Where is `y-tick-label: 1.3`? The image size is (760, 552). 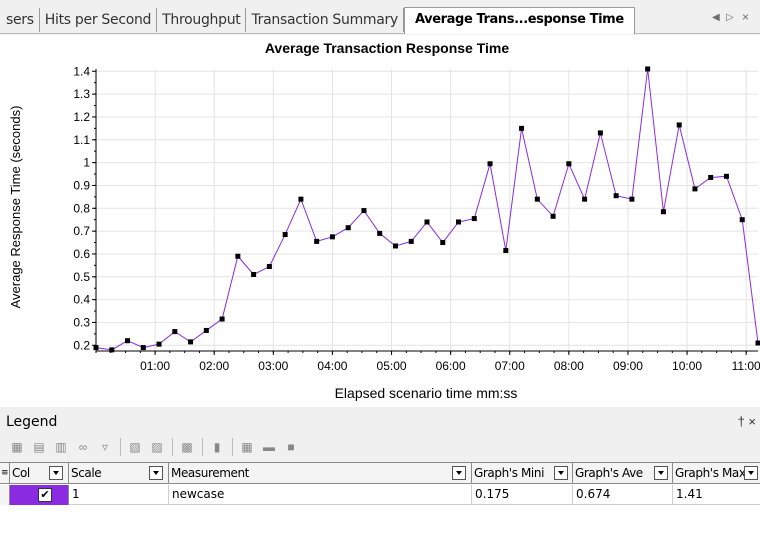
y-tick-label: 1.3 is located at coordinates (81, 94).